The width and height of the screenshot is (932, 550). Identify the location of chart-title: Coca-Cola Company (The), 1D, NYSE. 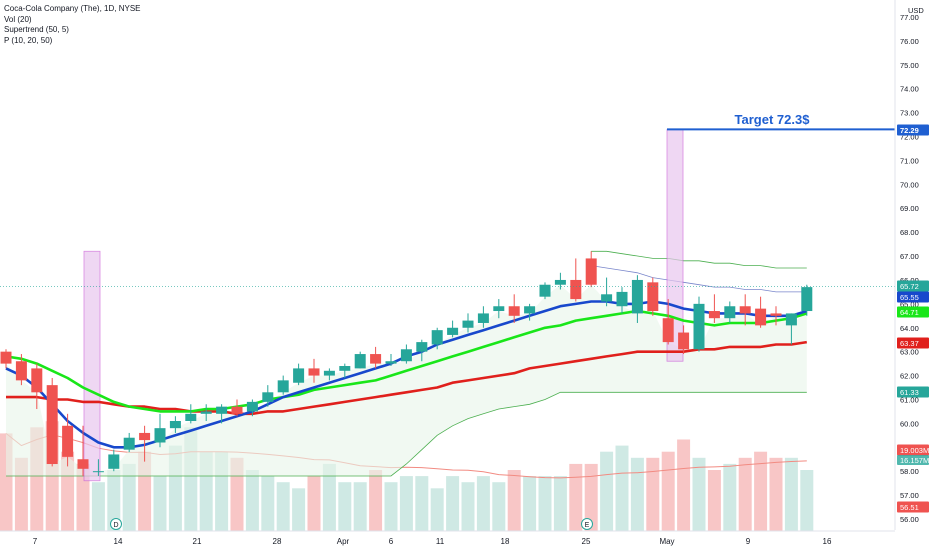
(72, 8).